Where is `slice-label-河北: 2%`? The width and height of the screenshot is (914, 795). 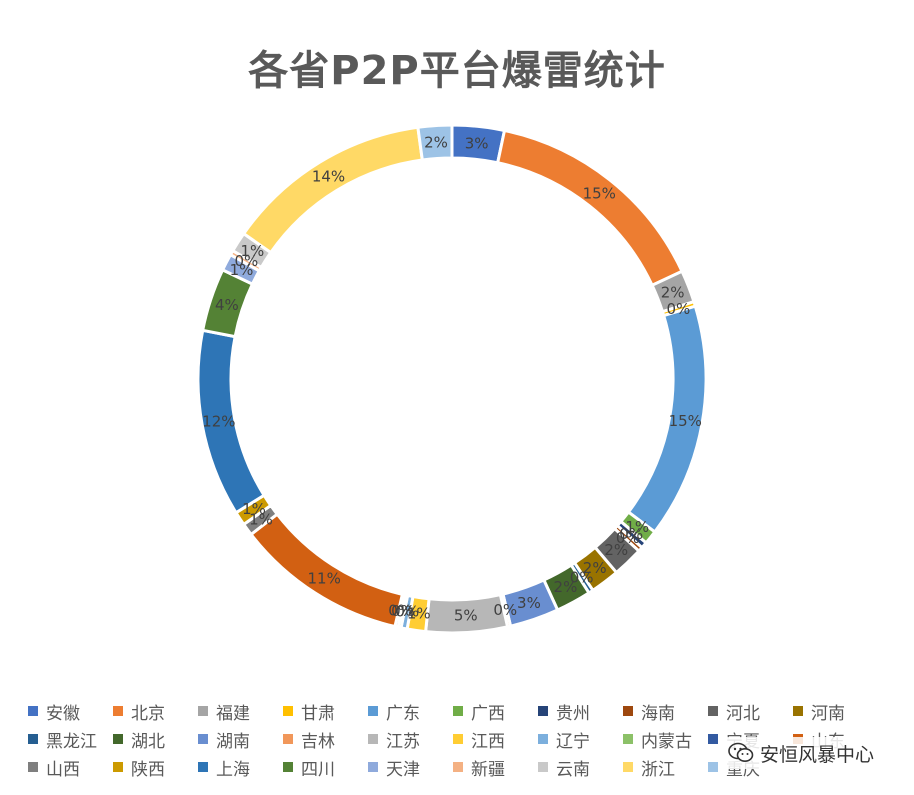
slice-label-河北: 2% is located at coordinates (616, 550).